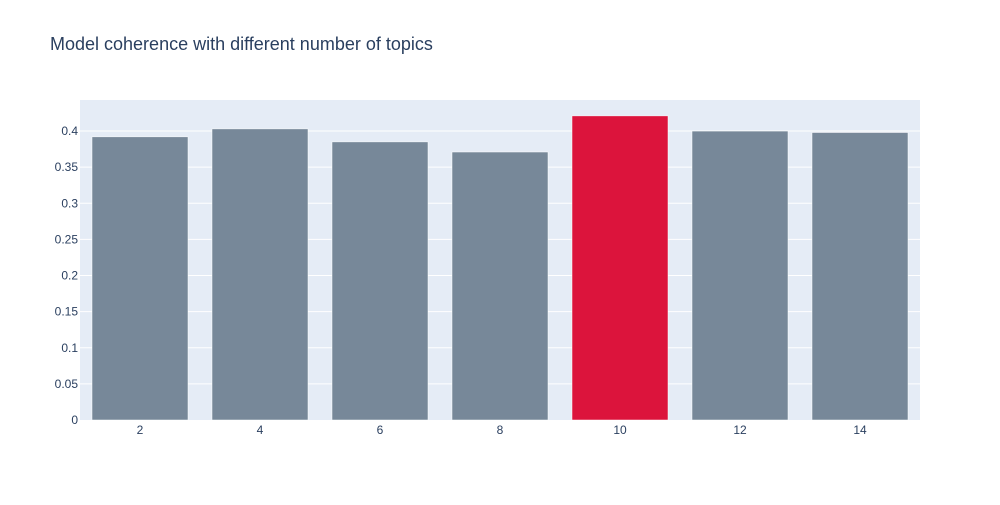 The image size is (1000, 505). Describe the element at coordinates (67, 384) in the screenshot. I see `y-tick-label: 0.05` at that location.